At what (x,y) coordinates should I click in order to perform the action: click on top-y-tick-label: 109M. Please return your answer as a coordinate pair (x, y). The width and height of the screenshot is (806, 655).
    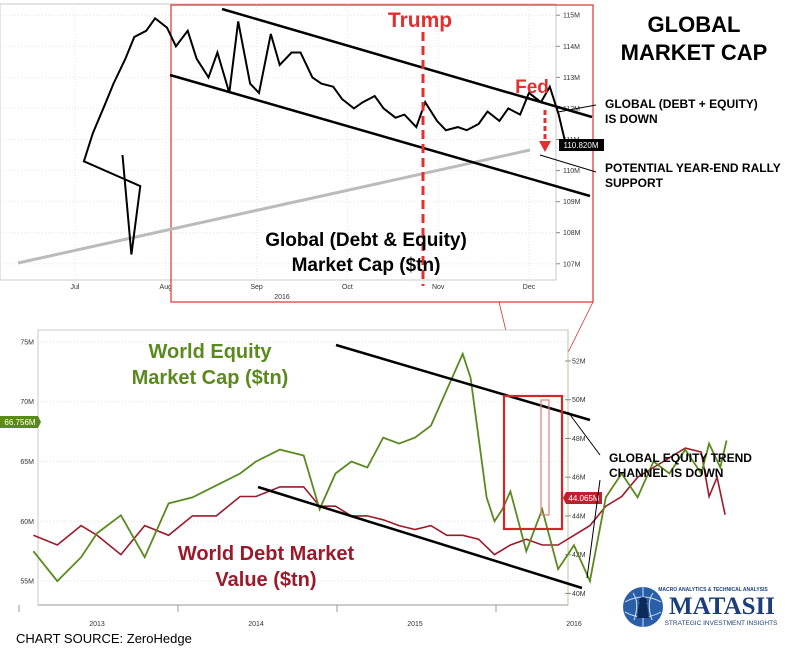
    Looking at the image, I should click on (572, 202).